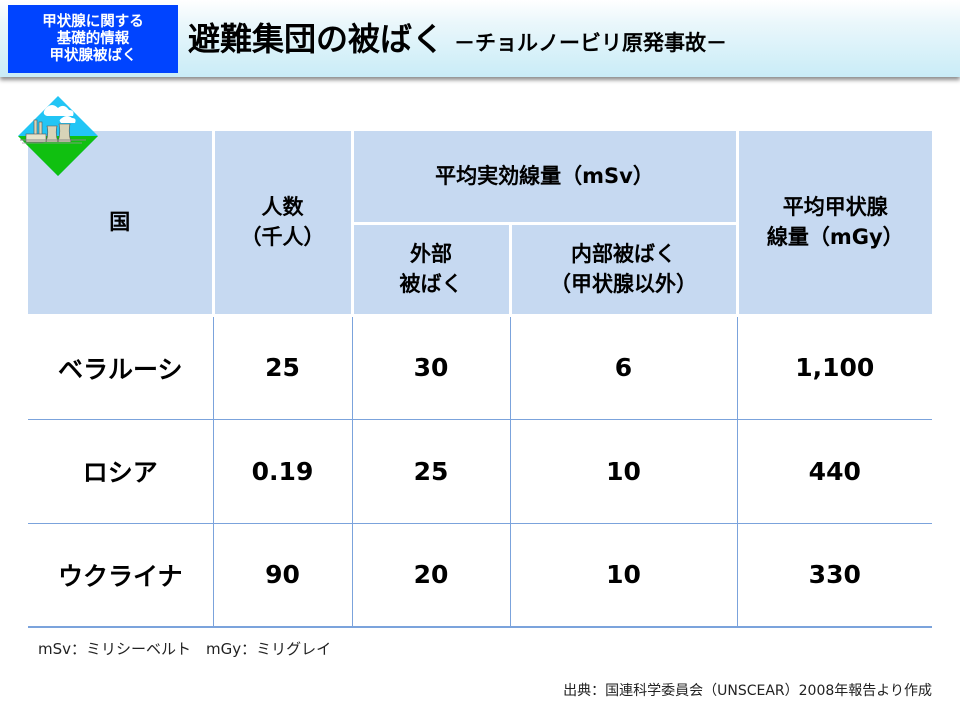 This screenshot has width=960, height=720. Describe the element at coordinates (623, 269) in the screenshot. I see `header-internal-exposure: 内部被ばく （甲状腺以外）` at that location.